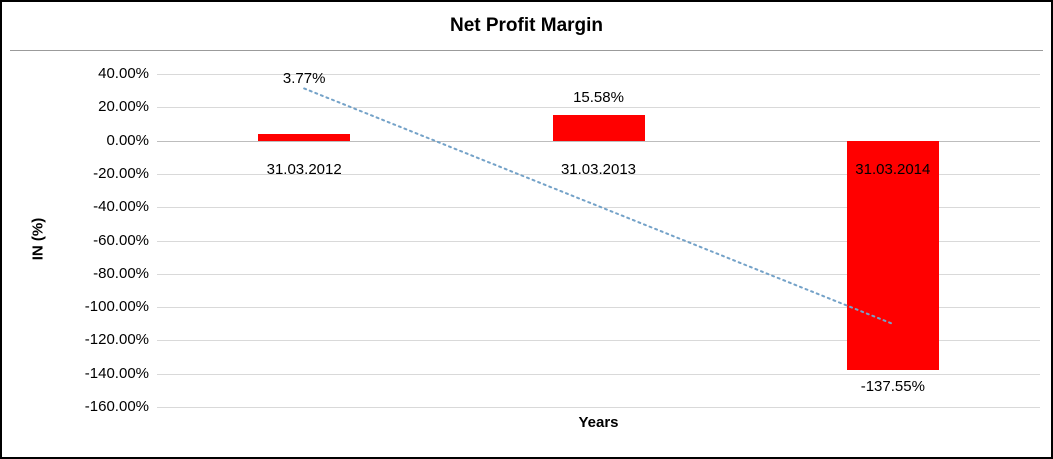 The width and height of the screenshot is (1053, 459). I want to click on y-axis-tick-label: -40.00%, so click(121, 207).